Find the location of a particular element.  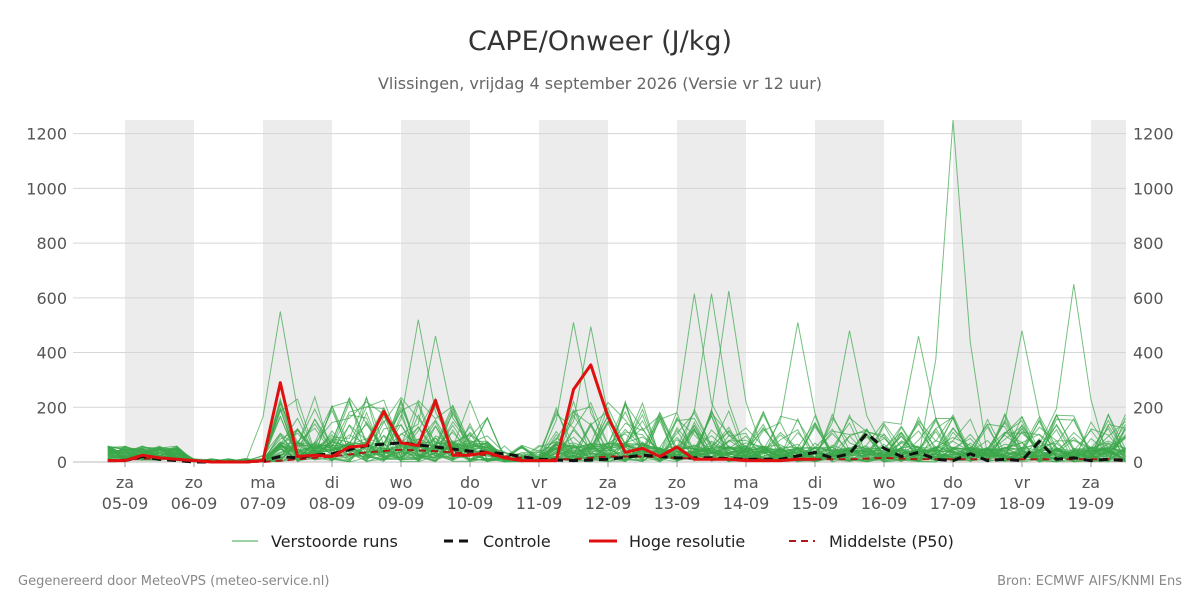

x-tick-date: 07-09 is located at coordinates (263, 503).